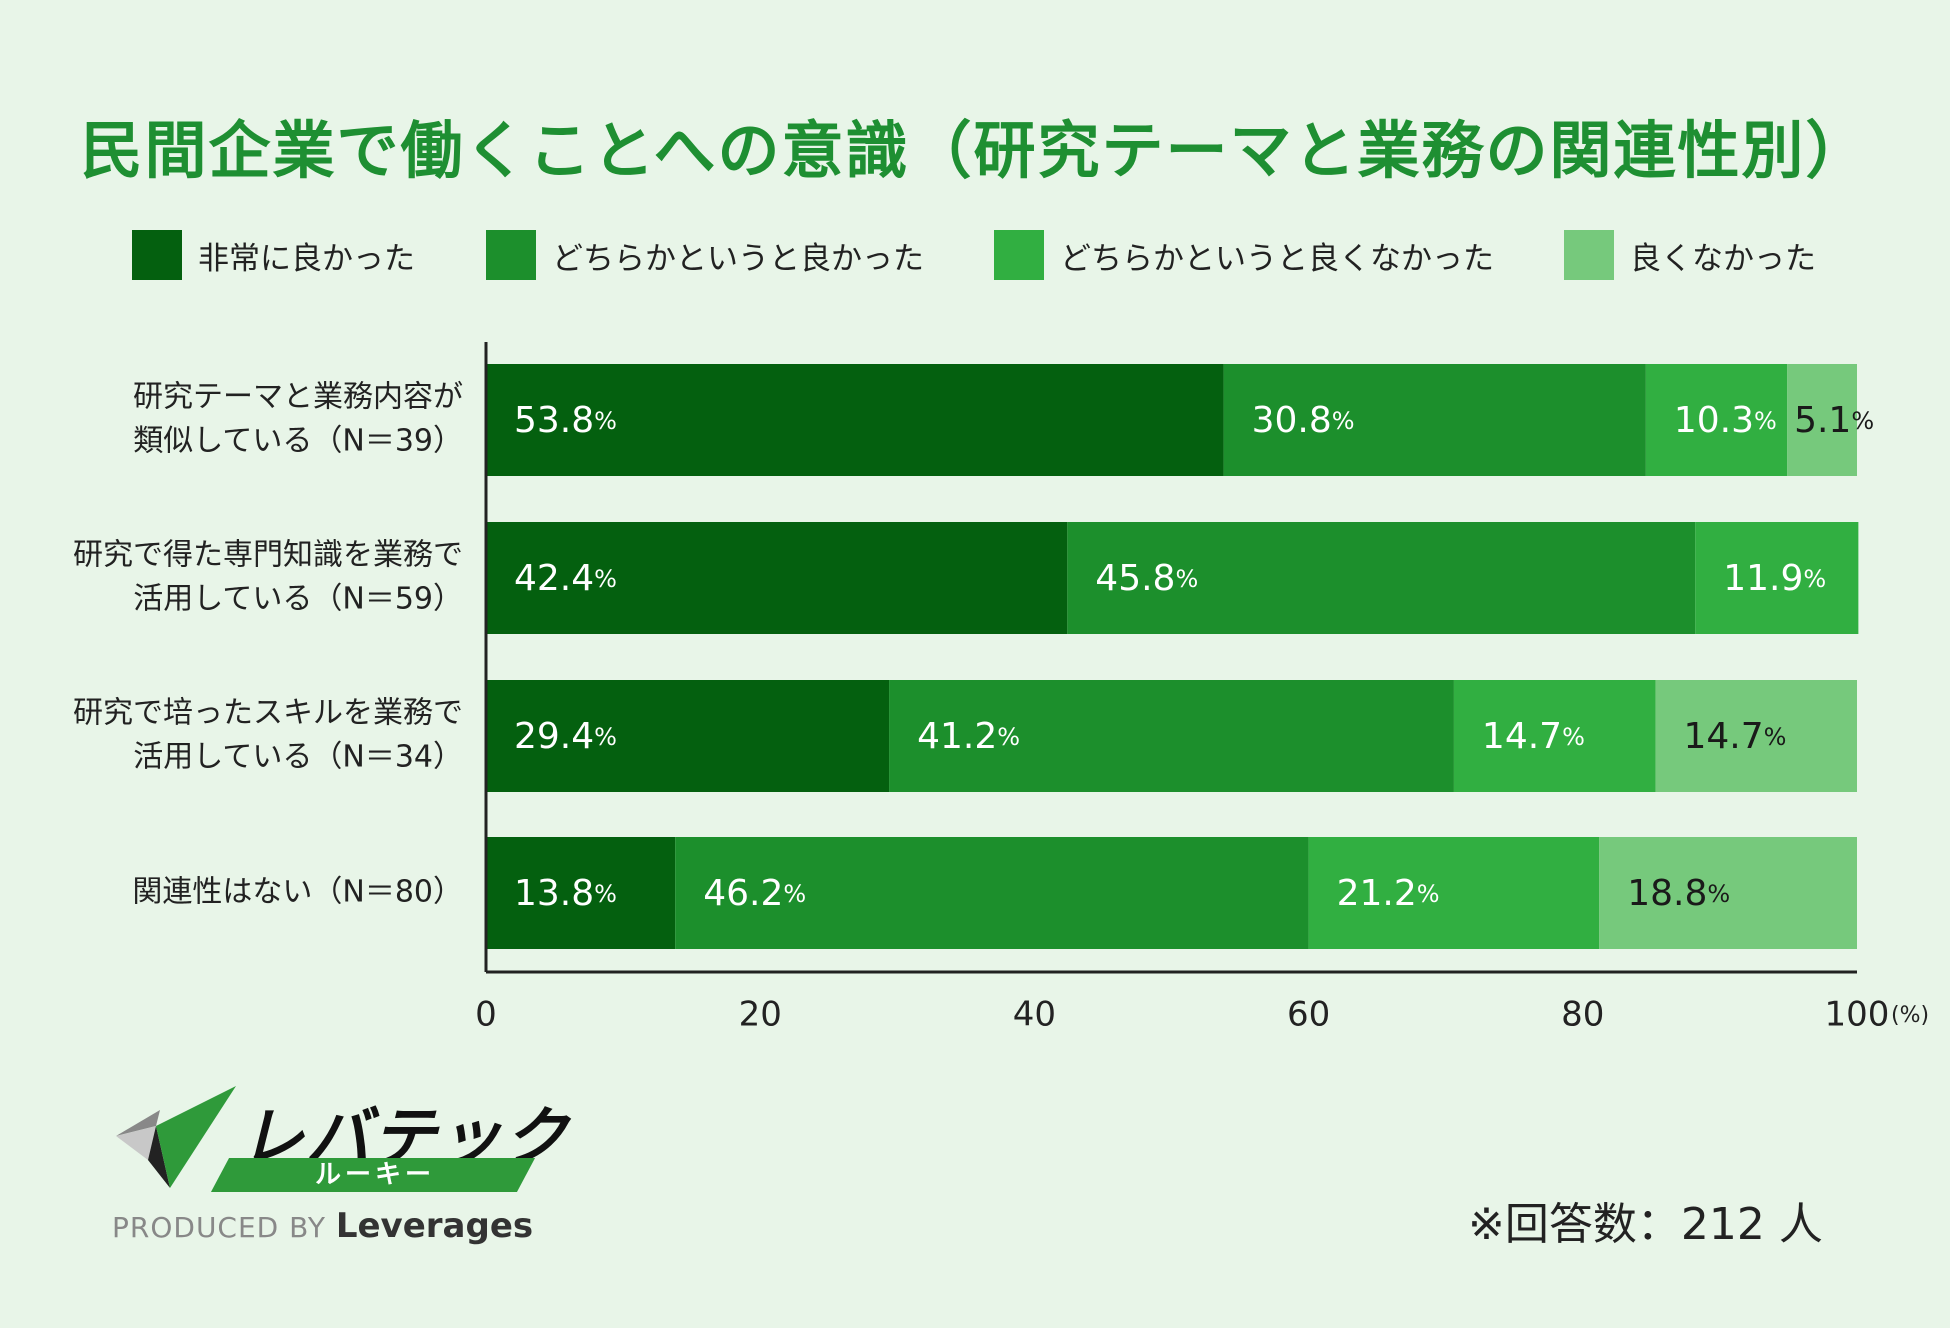 The image size is (1950, 1328). Describe the element at coordinates (975, 150) in the screenshot. I see `chart-title: 民間企業で働くことへの意識（研究テーマと業務の関連性別）` at that location.